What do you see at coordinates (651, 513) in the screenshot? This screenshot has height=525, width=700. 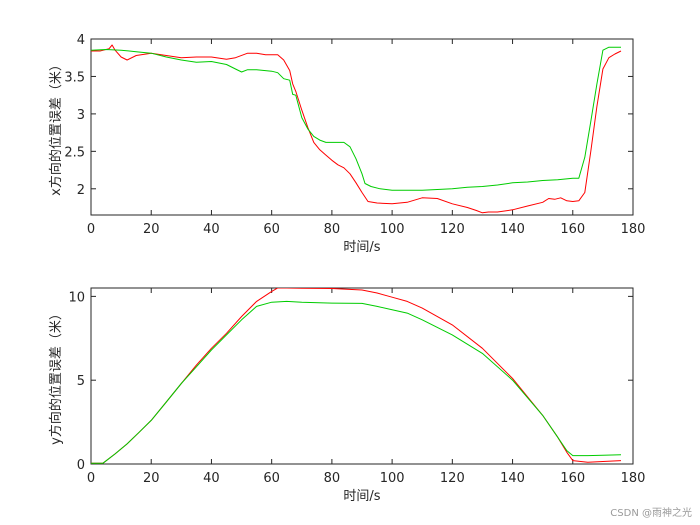 I see `watermark: CSDN @雨神之光` at bounding box center [651, 513].